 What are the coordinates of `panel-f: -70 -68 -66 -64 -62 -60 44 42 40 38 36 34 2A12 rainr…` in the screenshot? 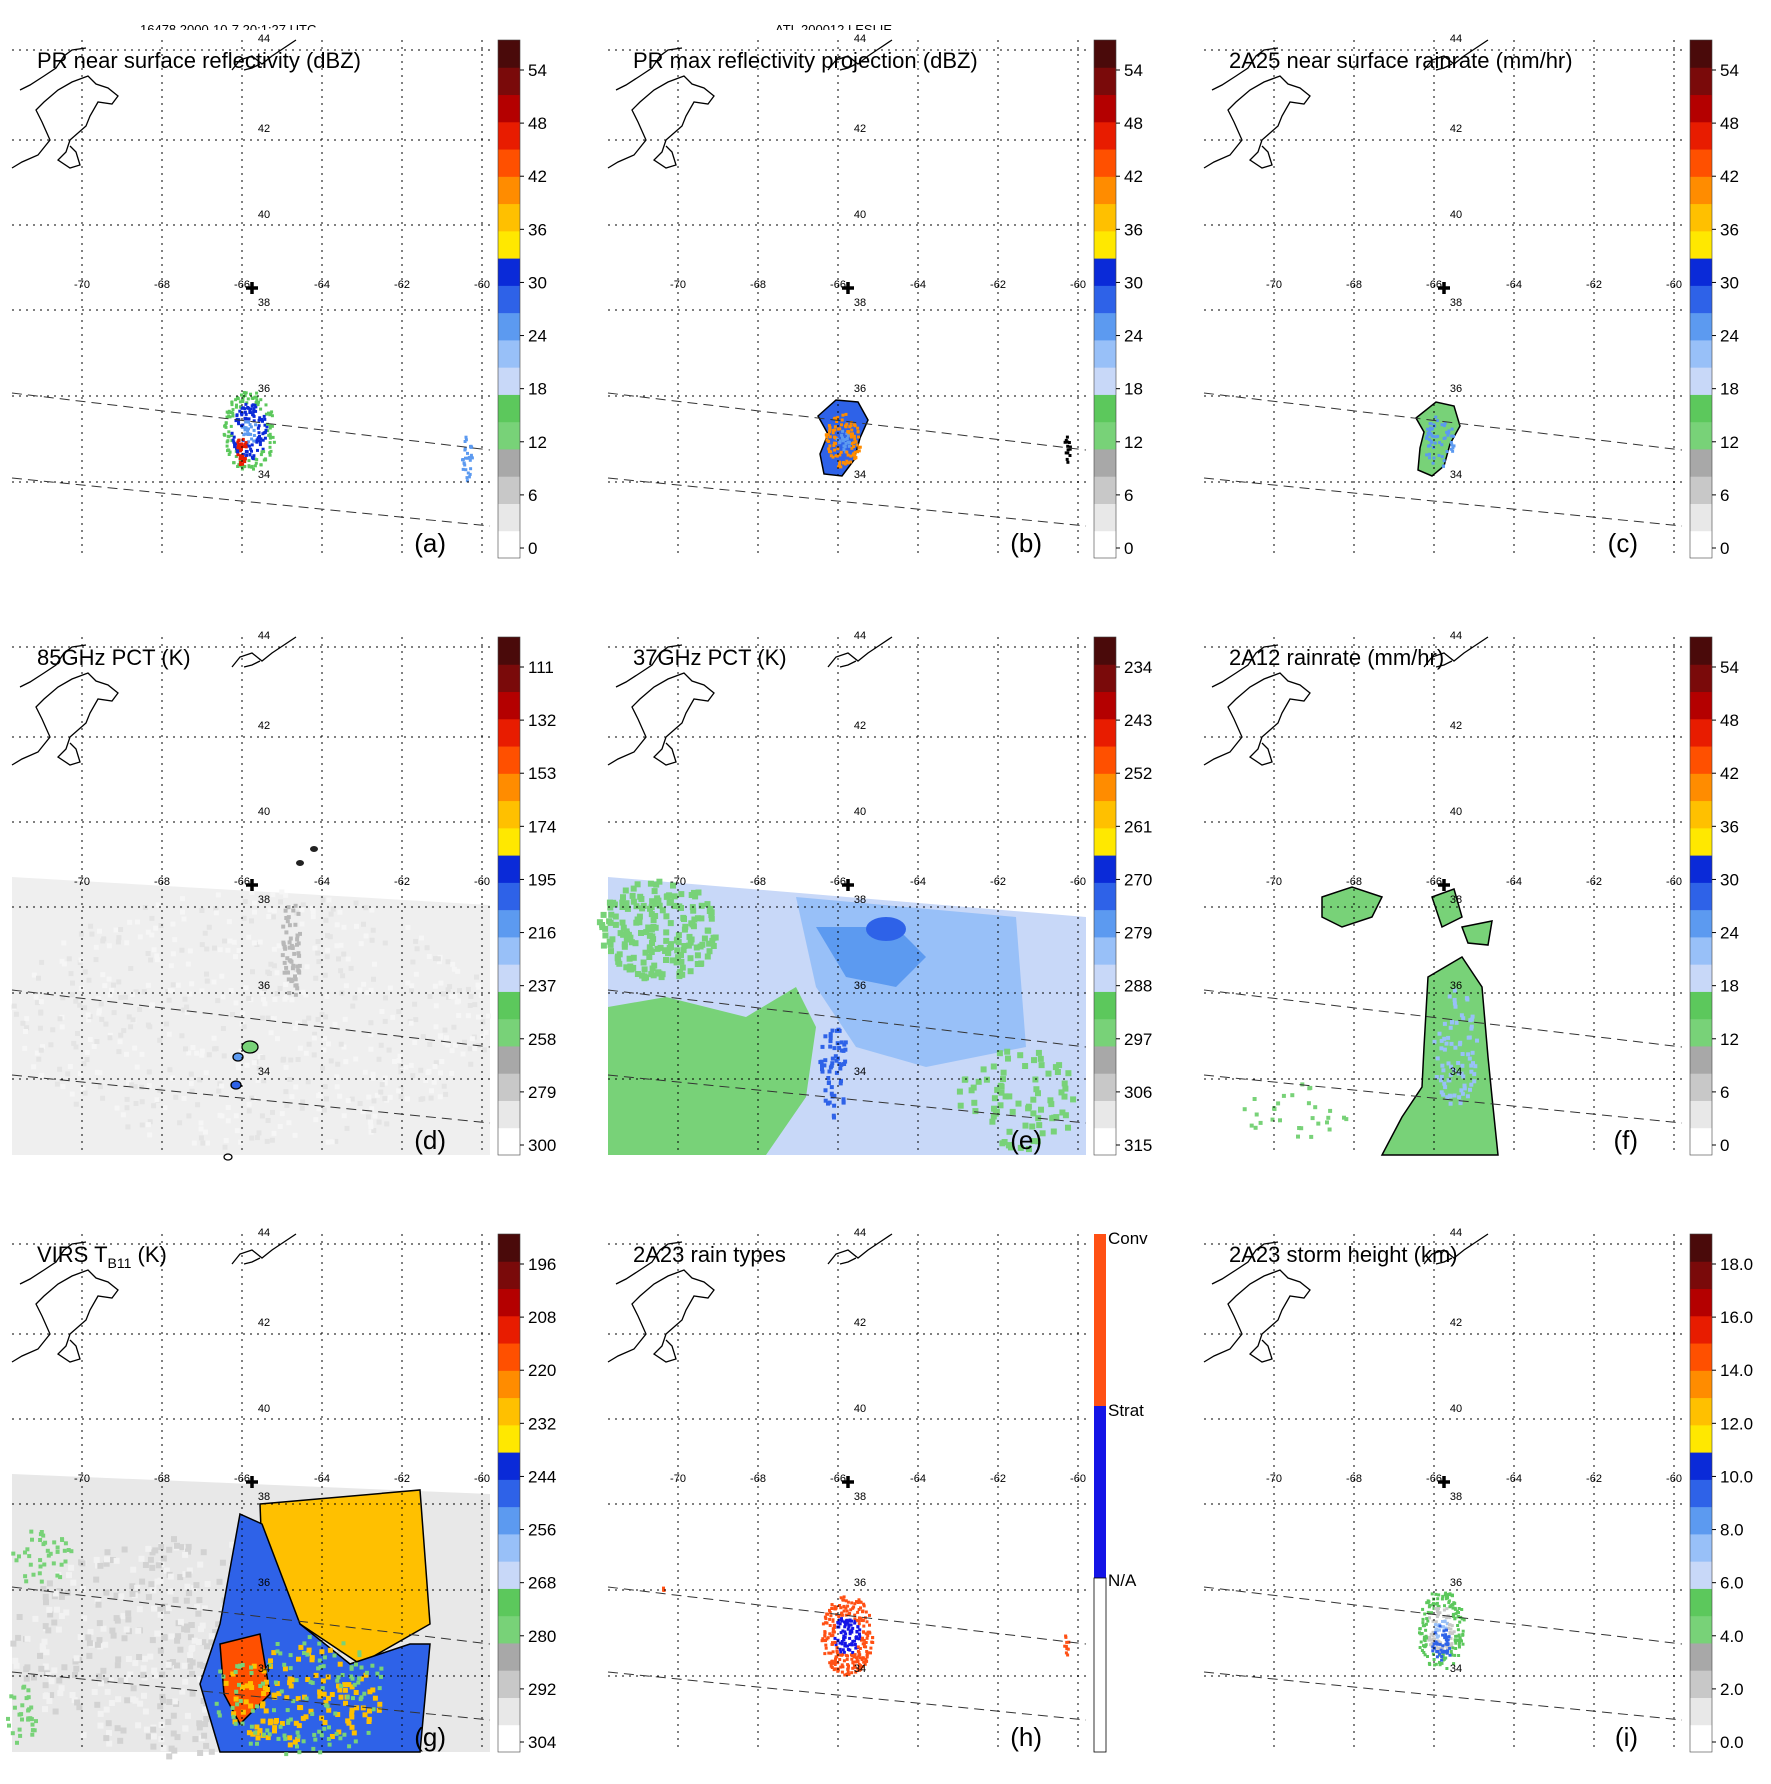 It's located at (1481, 907).